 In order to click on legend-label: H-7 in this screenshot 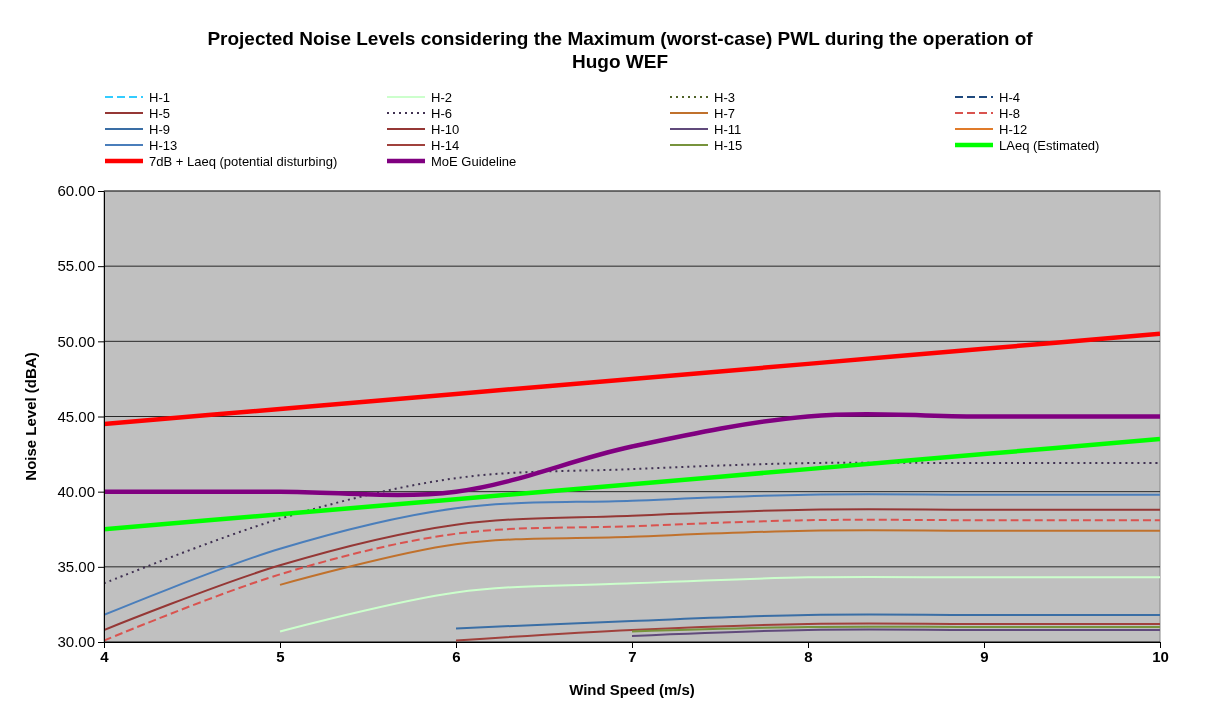, I will do `click(724, 113)`.